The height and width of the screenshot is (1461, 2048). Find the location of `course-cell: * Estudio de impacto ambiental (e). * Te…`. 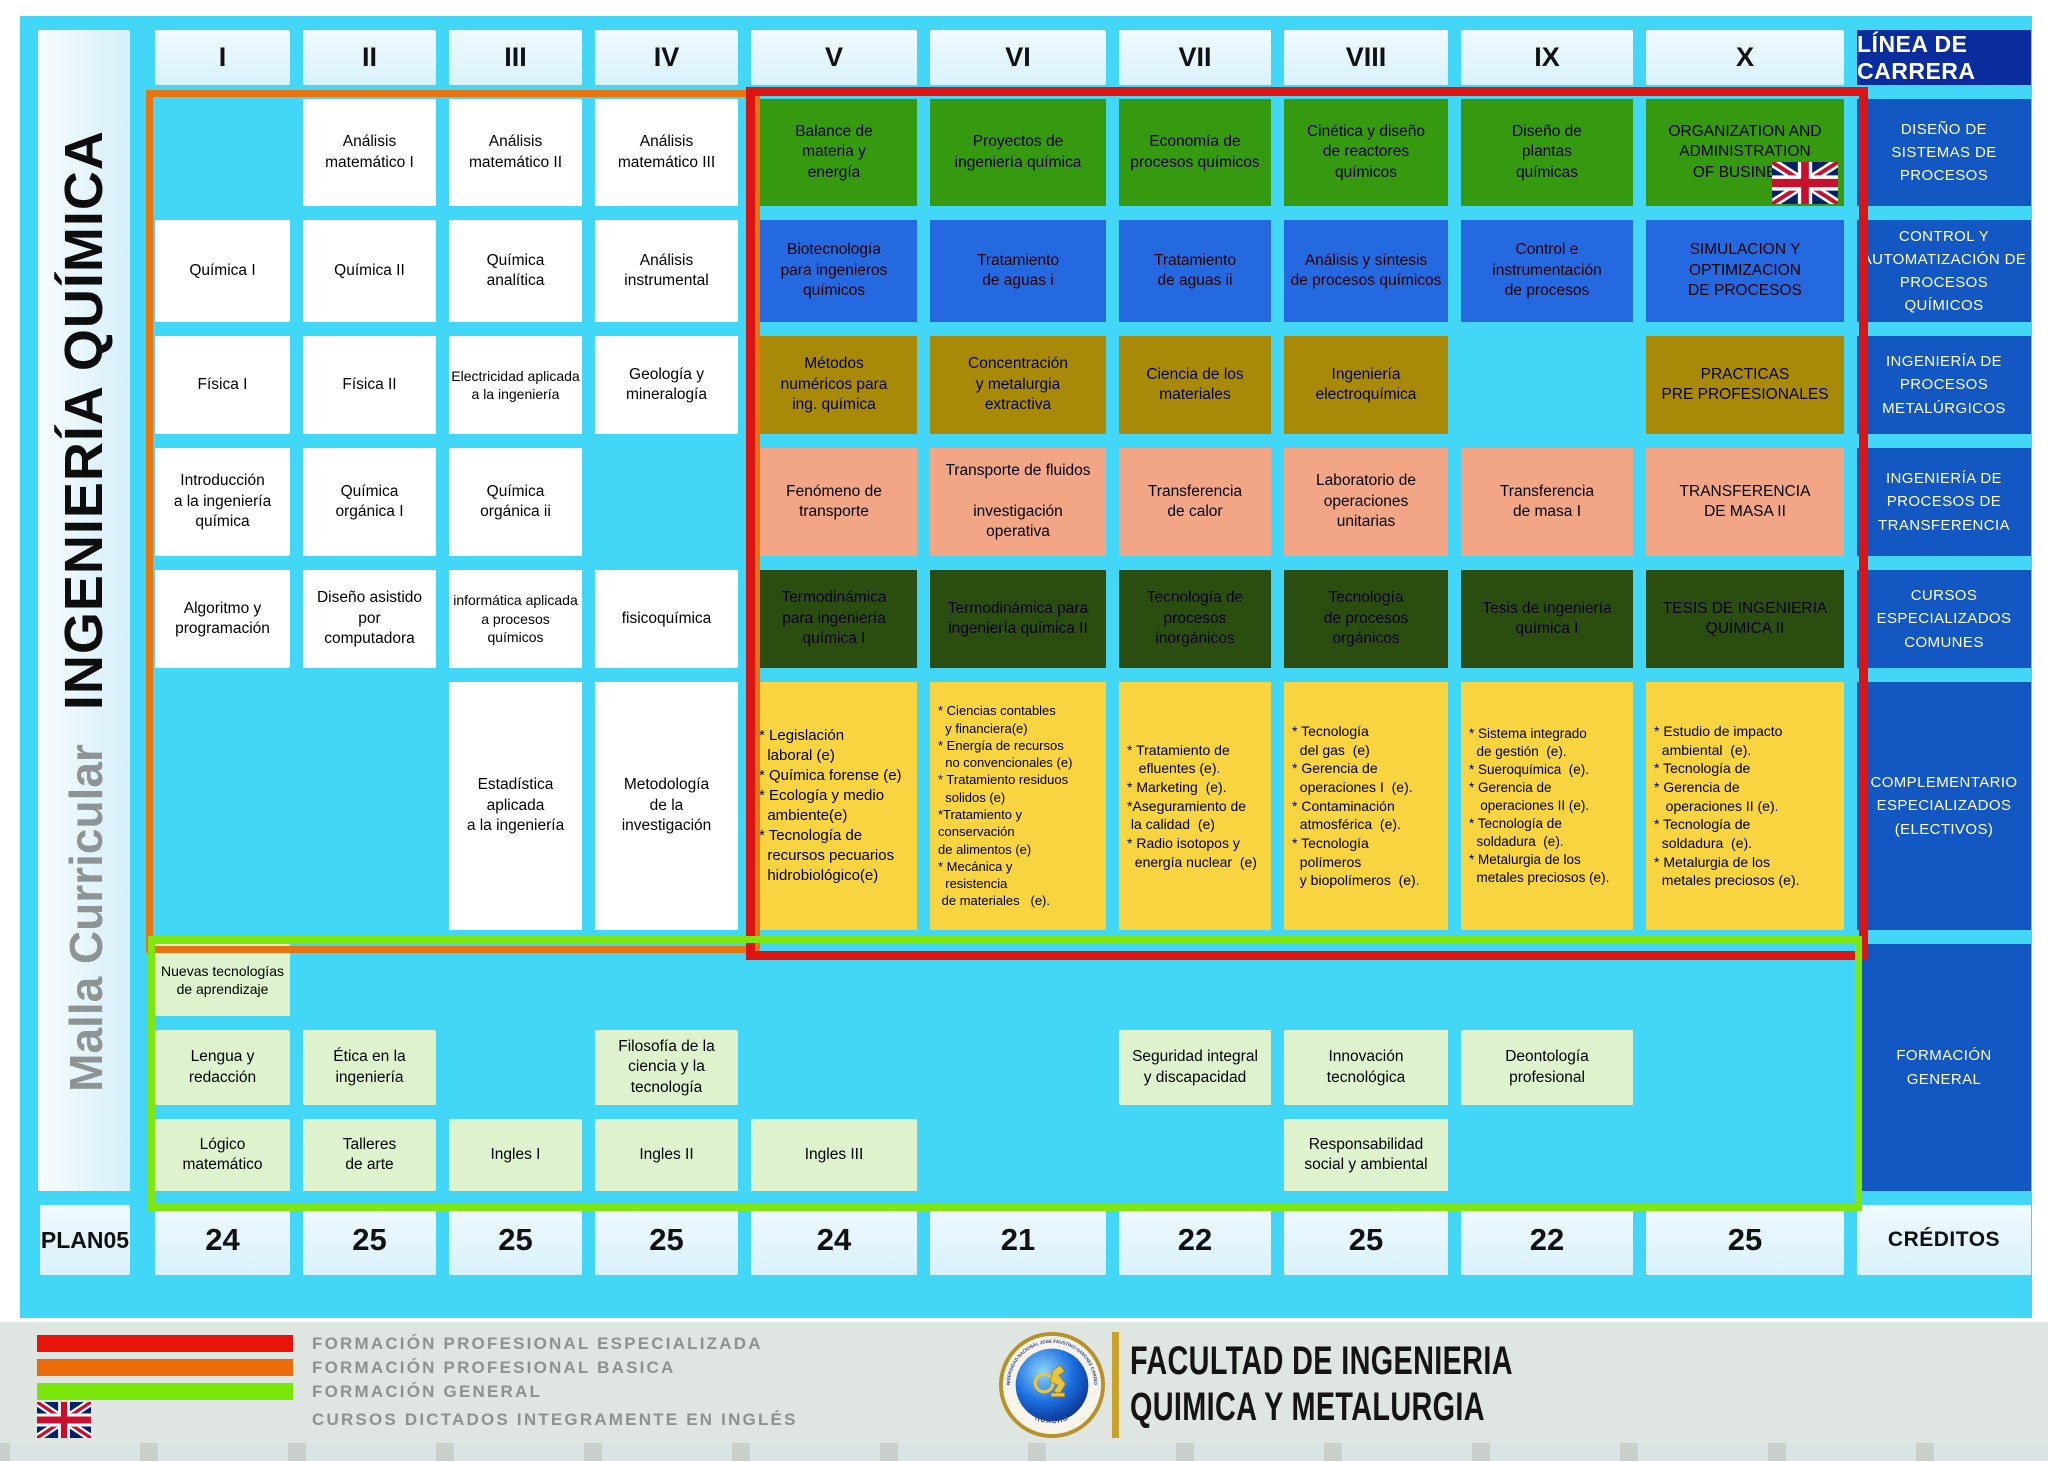

course-cell: * Estudio de impacto ambiental (e). * Te… is located at coordinates (1745, 806).